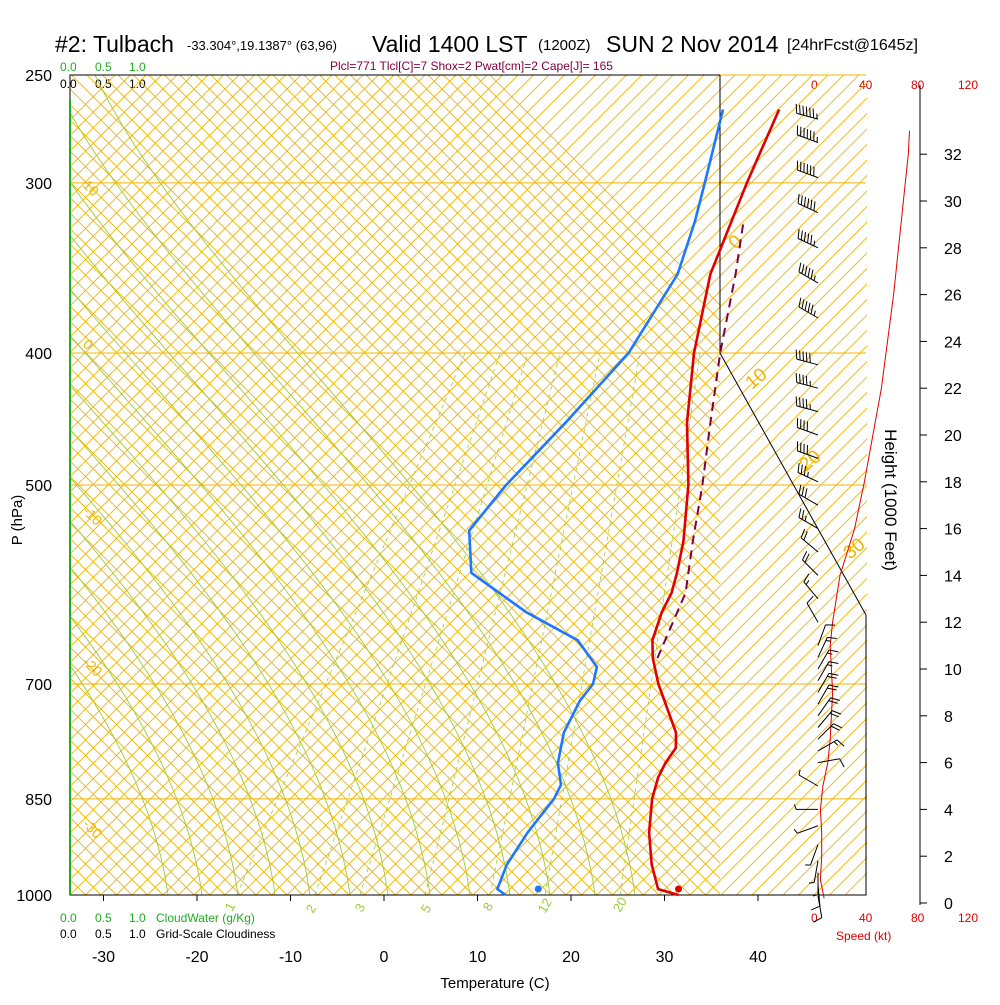 The image size is (1000, 1005). What do you see at coordinates (814, 85) in the screenshot?
I see `speed-tick-top-0: 0` at bounding box center [814, 85].